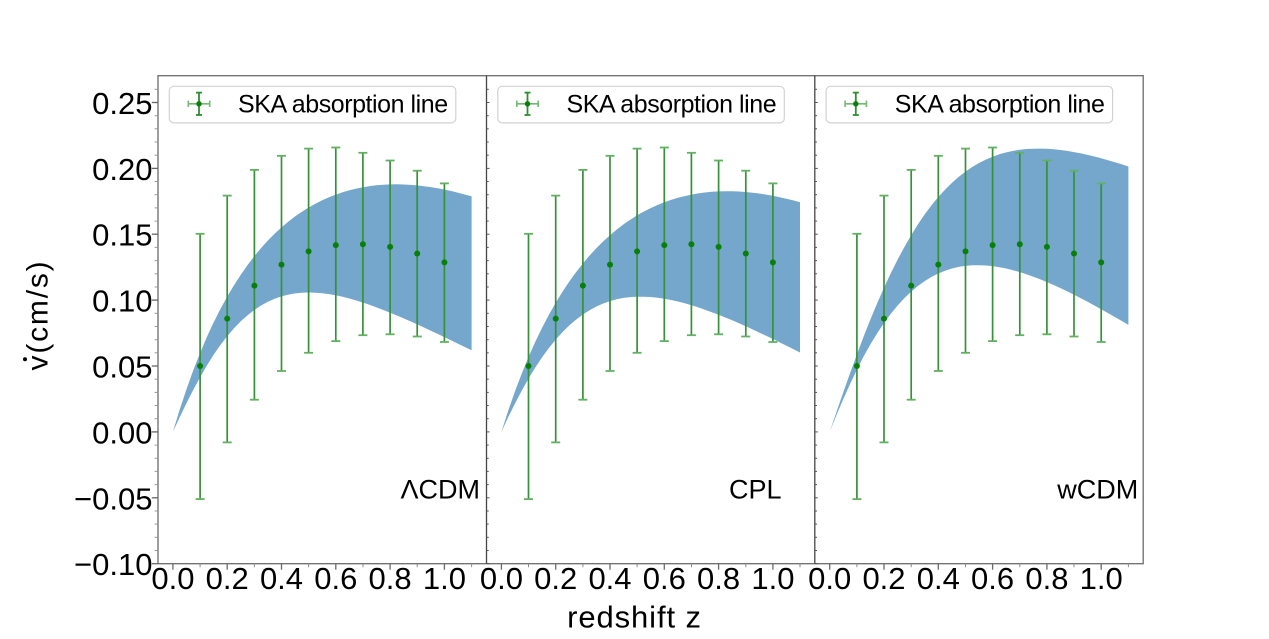 Image resolution: width=1269 pixels, height=639 pixels. I want to click on svg-text: wCDM, so click(1097, 489).